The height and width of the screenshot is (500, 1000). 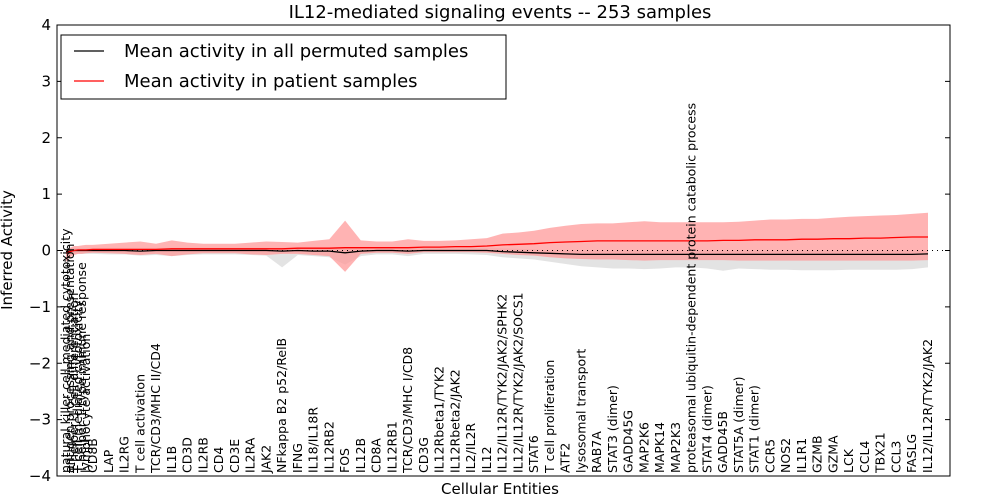 I want to click on x-tick-label: IL12RB1, so click(x=391, y=447).